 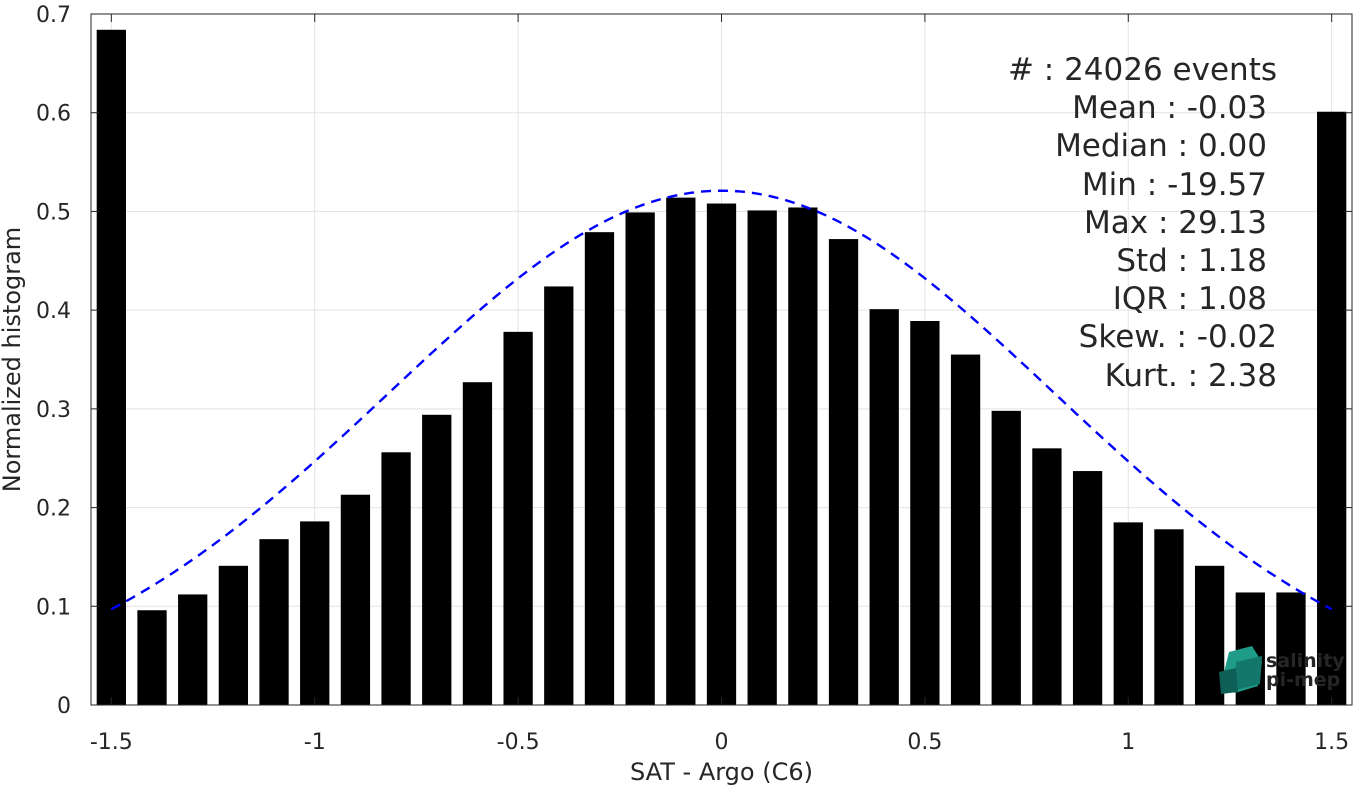 I want to click on y-tick-label: 0.1, so click(x=53, y=607).